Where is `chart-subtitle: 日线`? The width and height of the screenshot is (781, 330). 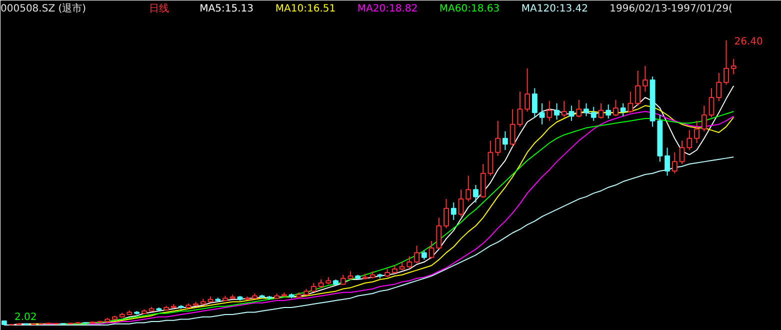 chart-subtitle: 日线 is located at coordinates (158, 8).